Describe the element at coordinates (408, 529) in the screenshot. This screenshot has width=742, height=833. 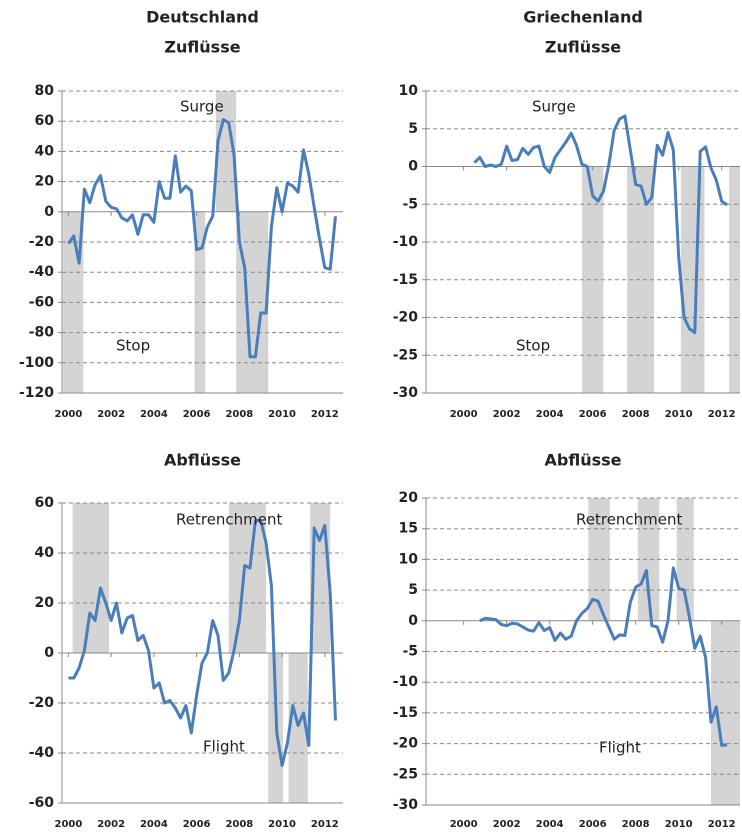
I see `y-tick-label: 15` at that location.